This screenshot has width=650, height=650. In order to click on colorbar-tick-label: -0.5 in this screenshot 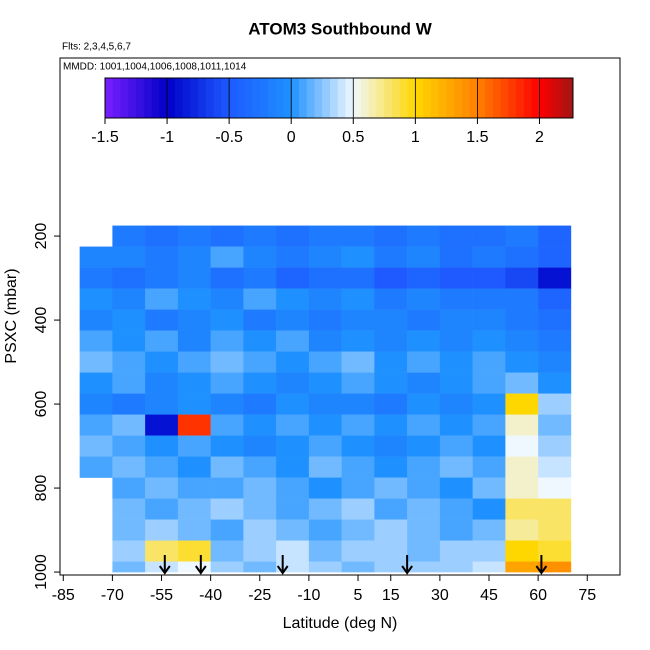, I will do `click(229, 137)`.